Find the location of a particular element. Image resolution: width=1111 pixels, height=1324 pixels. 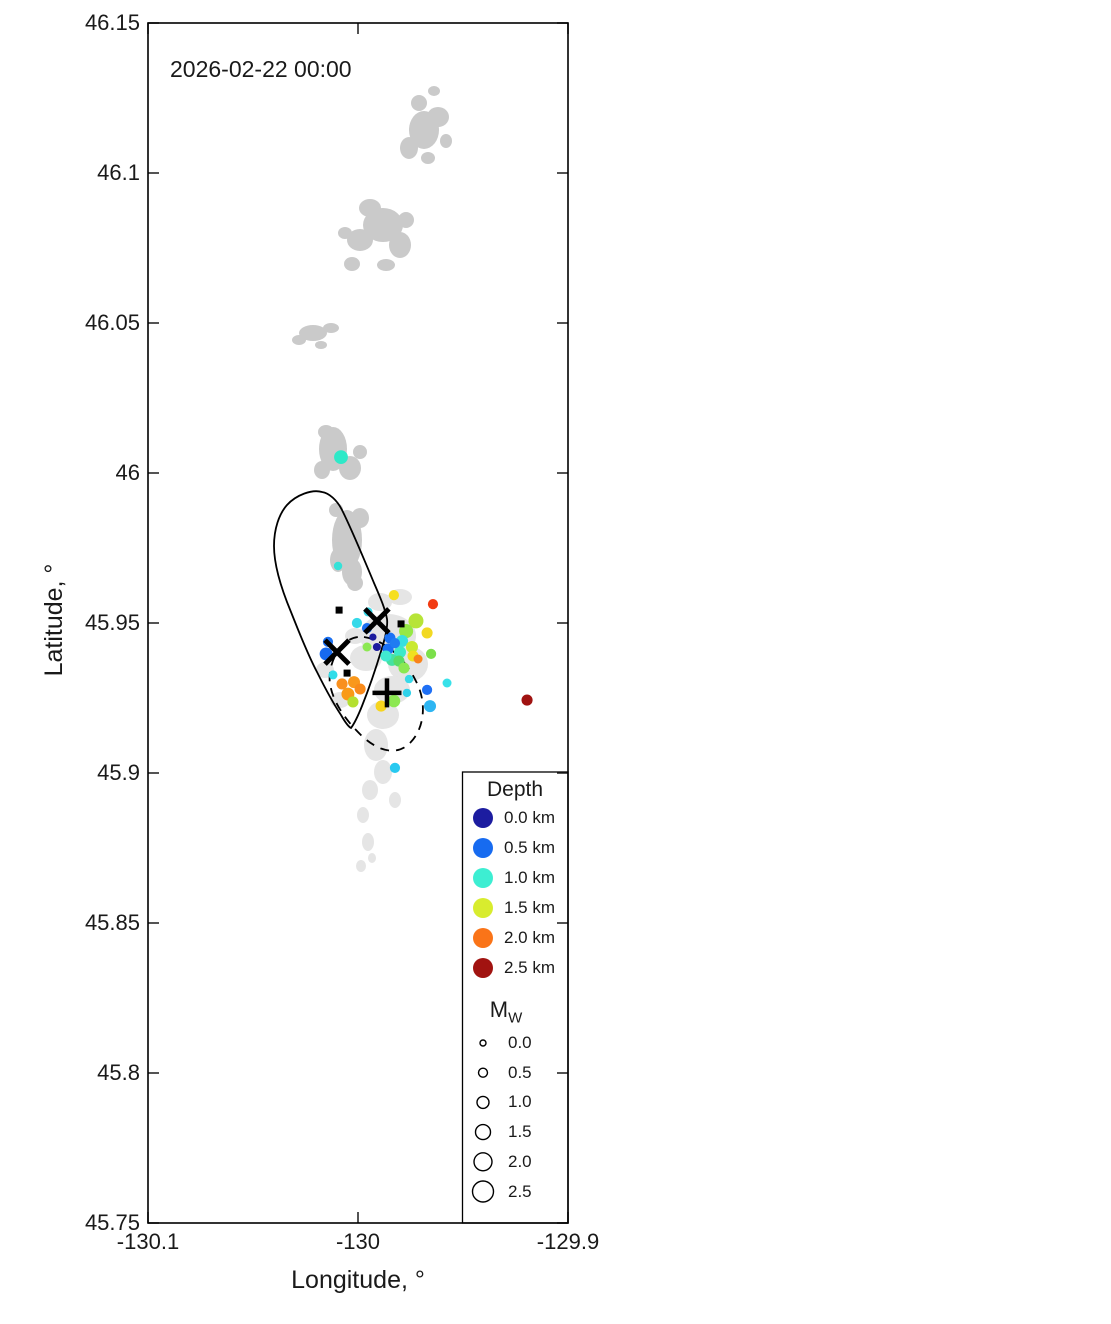

plus-marker is located at coordinates (387, 693).